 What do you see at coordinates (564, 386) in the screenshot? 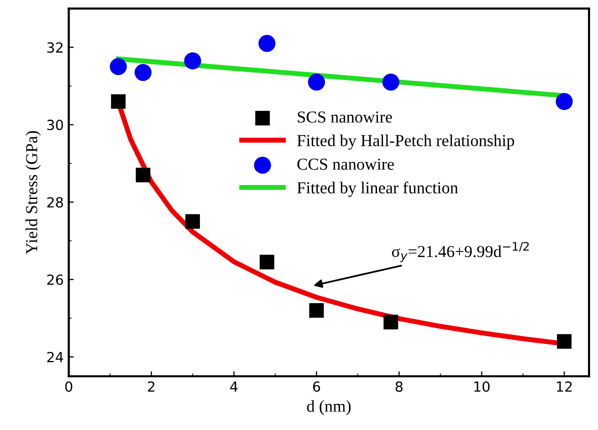
I see `x-tick-label: 12` at bounding box center [564, 386].